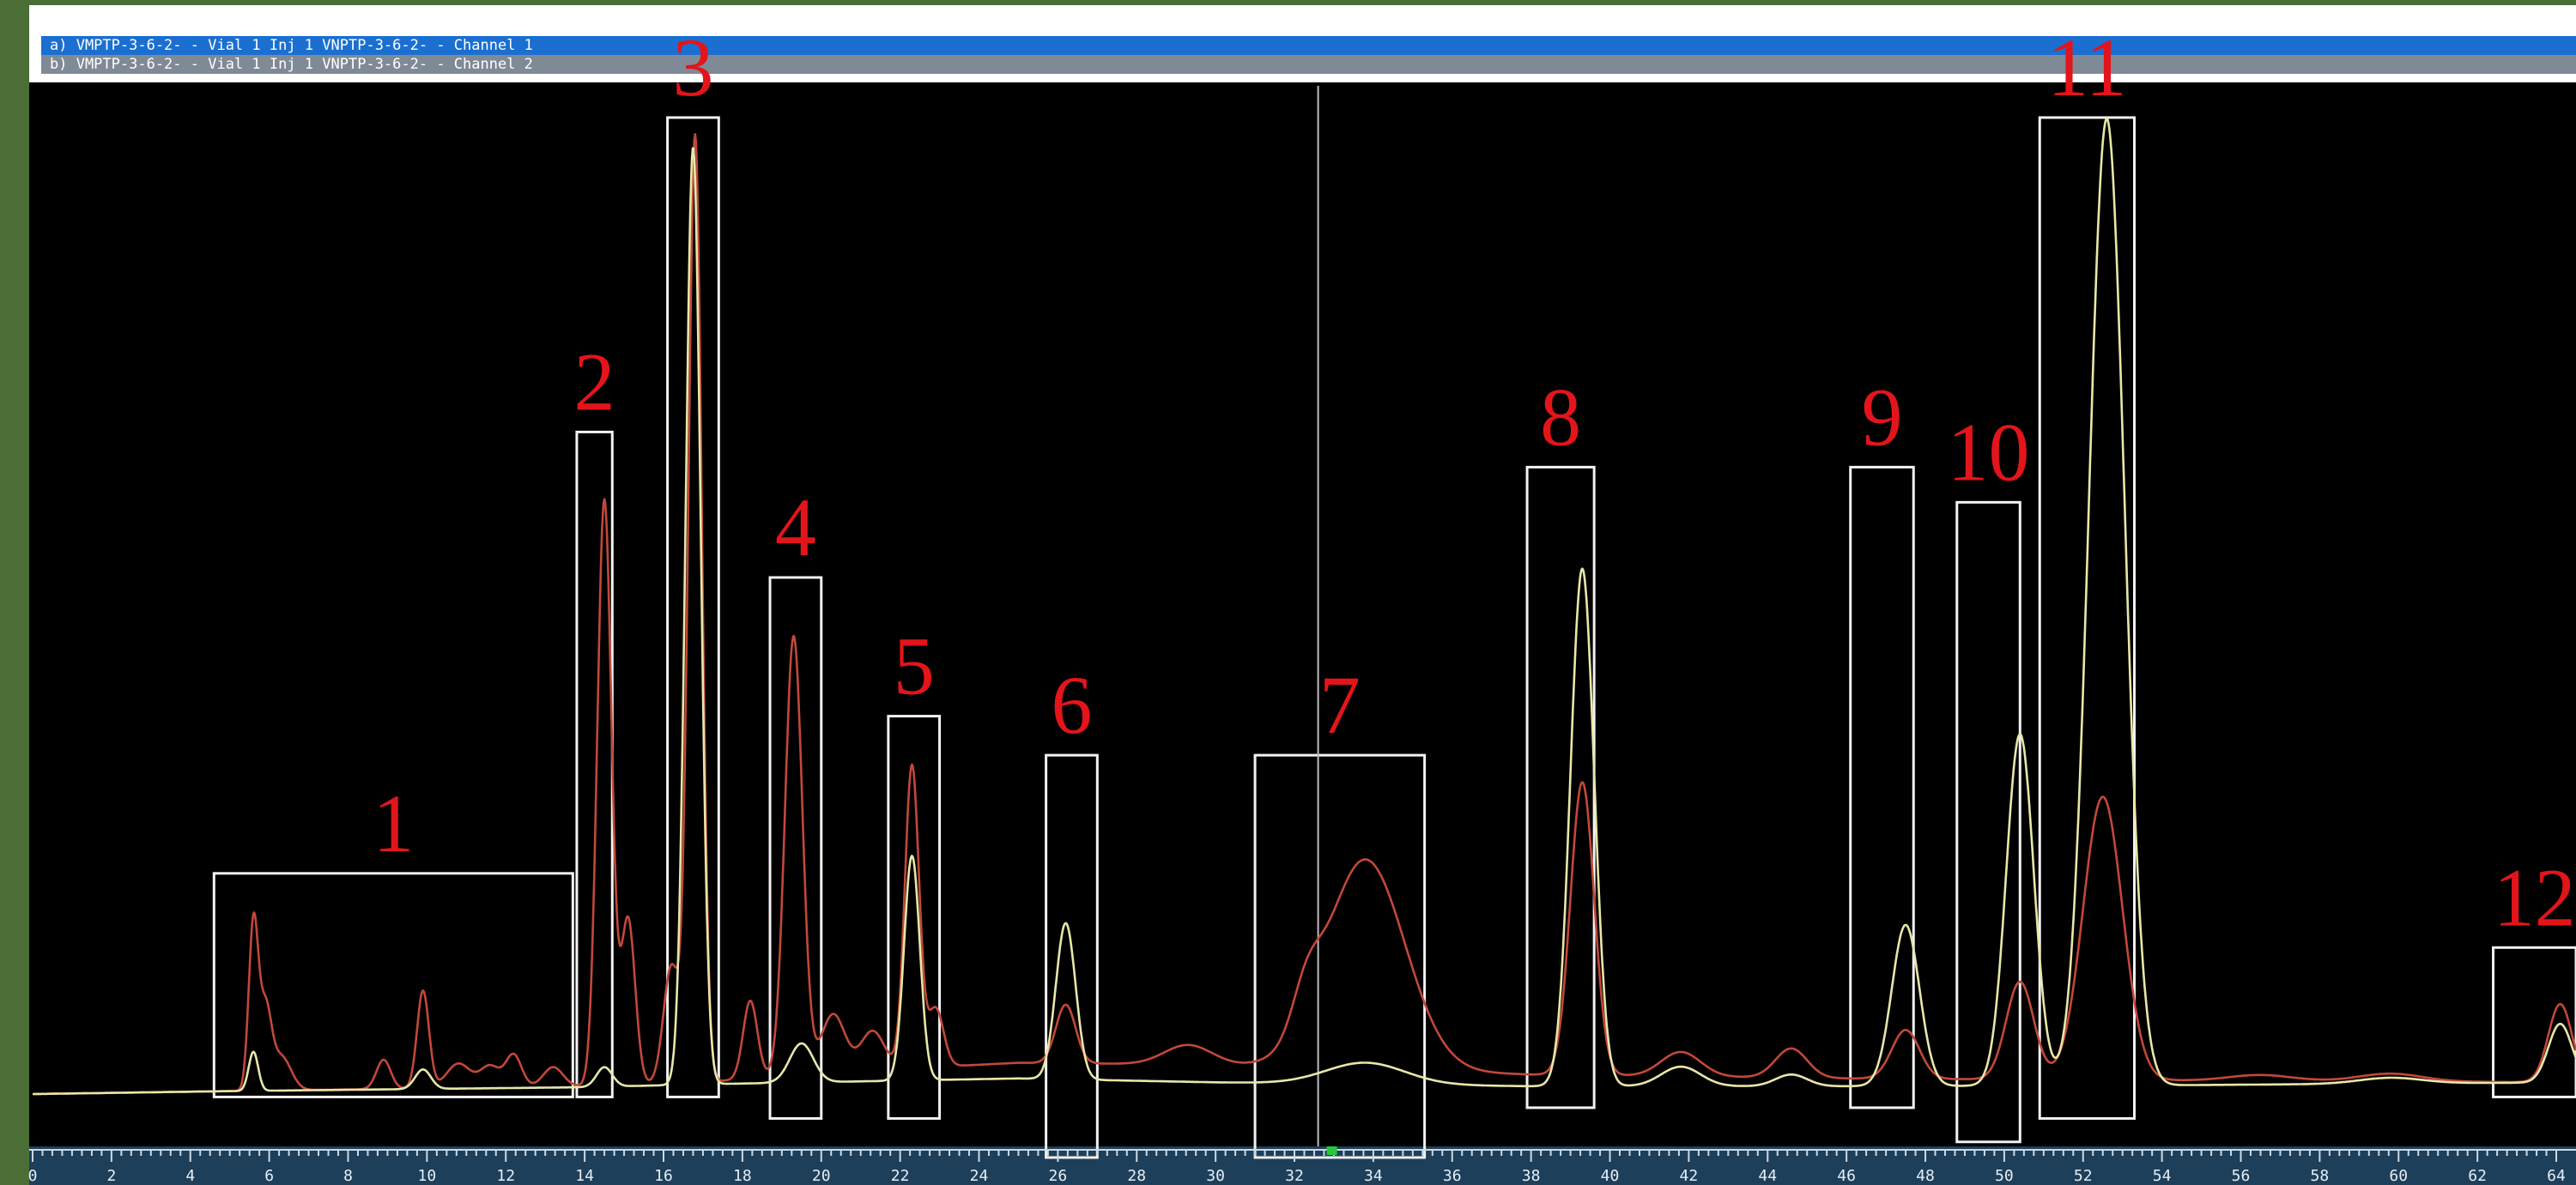  Describe the element at coordinates (1767, 1176) in the screenshot. I see `x-tick-label: 44` at that location.